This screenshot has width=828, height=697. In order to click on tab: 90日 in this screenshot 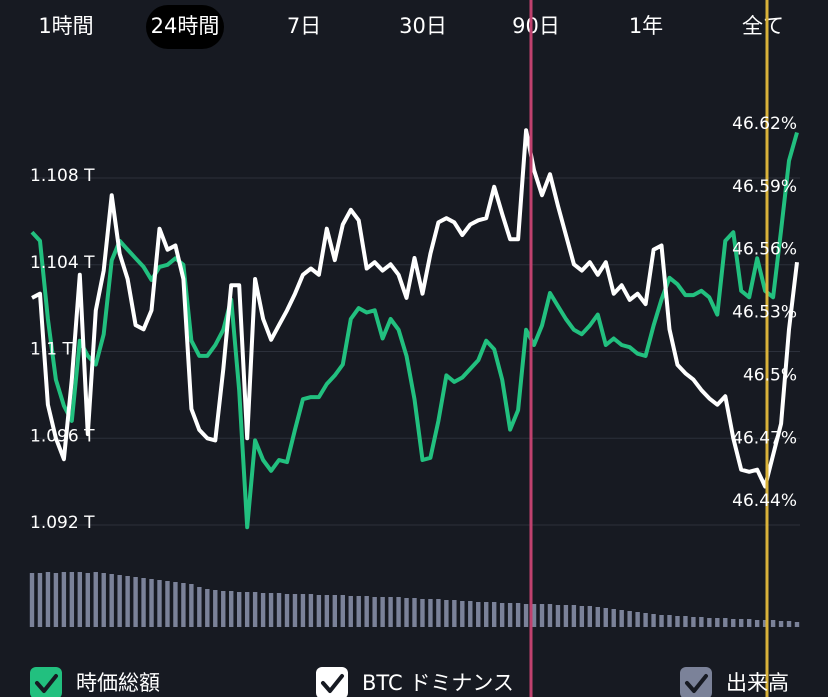, I will do `click(536, 26)`.